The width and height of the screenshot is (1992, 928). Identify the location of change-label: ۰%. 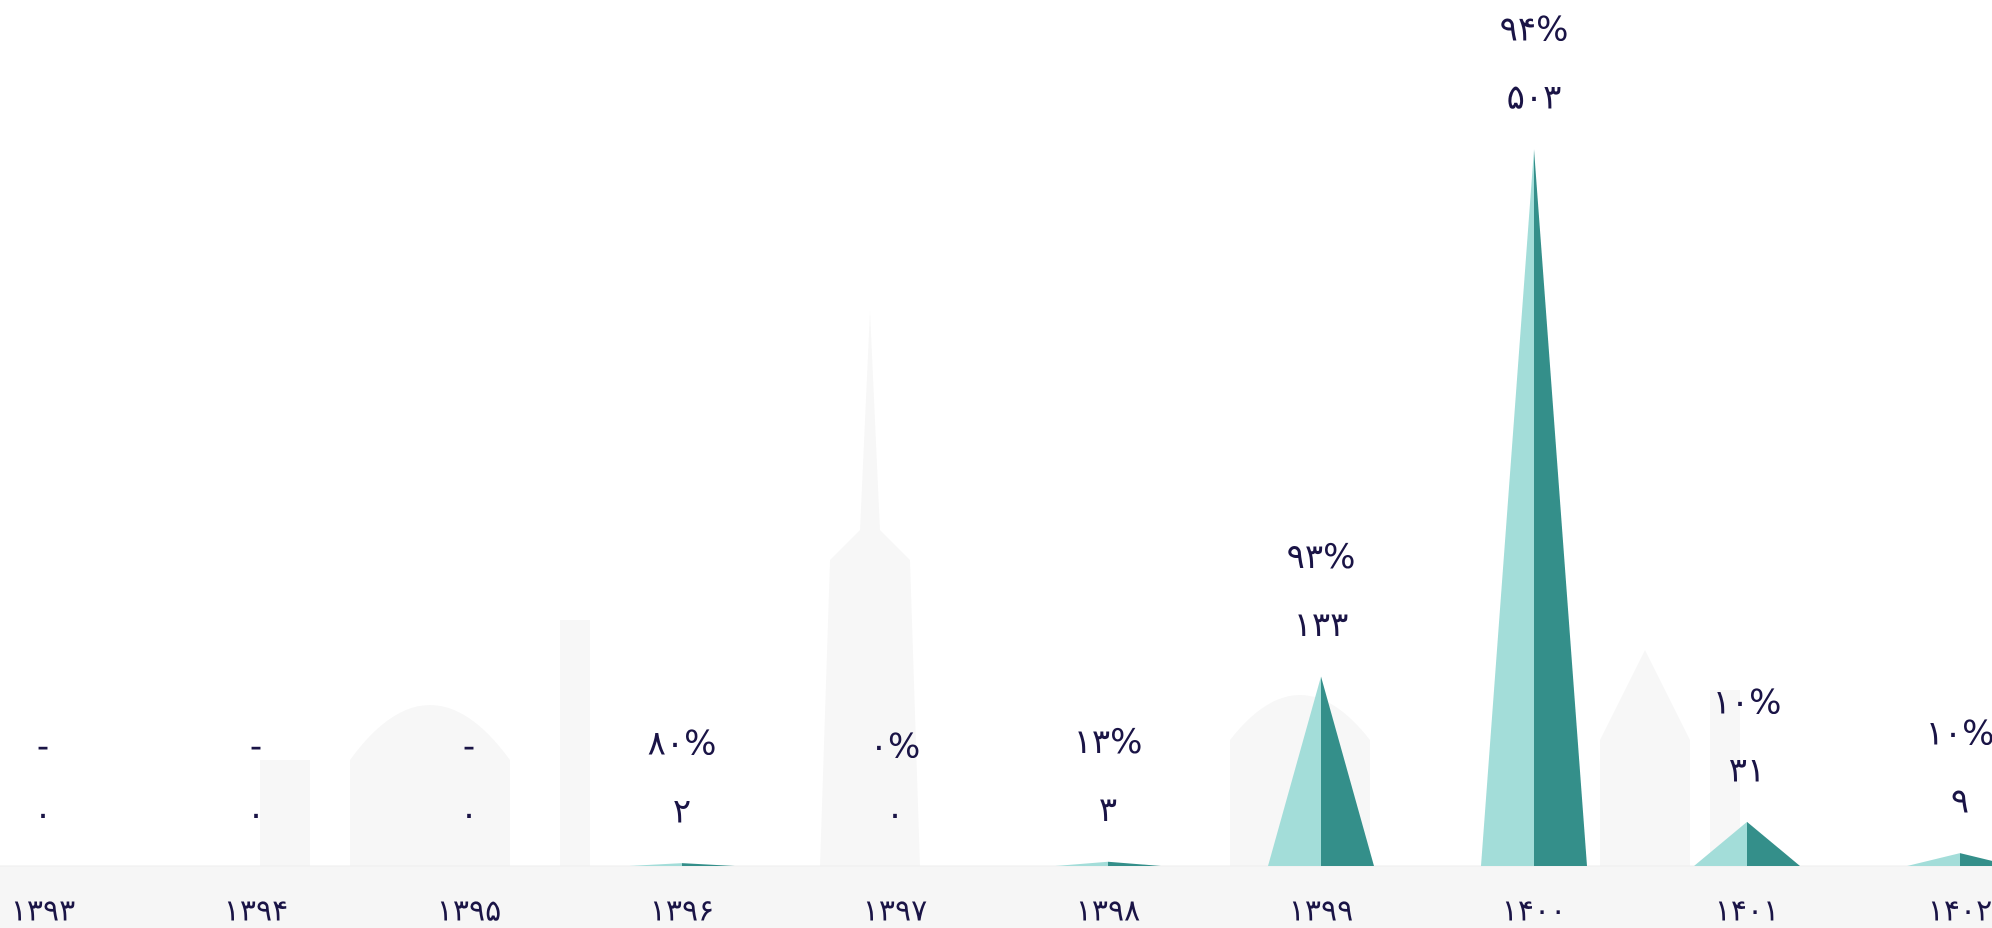
(895, 747).